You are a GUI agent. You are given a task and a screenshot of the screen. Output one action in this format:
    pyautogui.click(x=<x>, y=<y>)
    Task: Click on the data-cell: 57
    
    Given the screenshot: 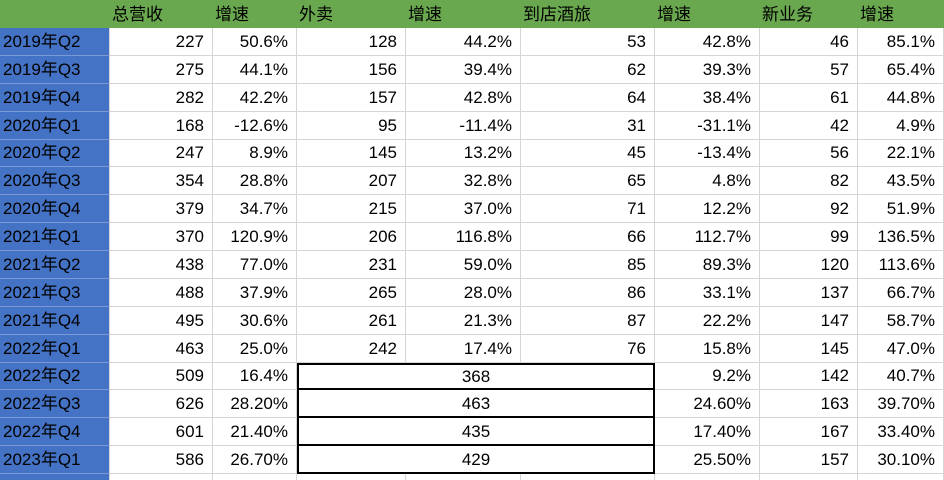 What is the action you would take?
    pyautogui.click(x=809, y=69)
    